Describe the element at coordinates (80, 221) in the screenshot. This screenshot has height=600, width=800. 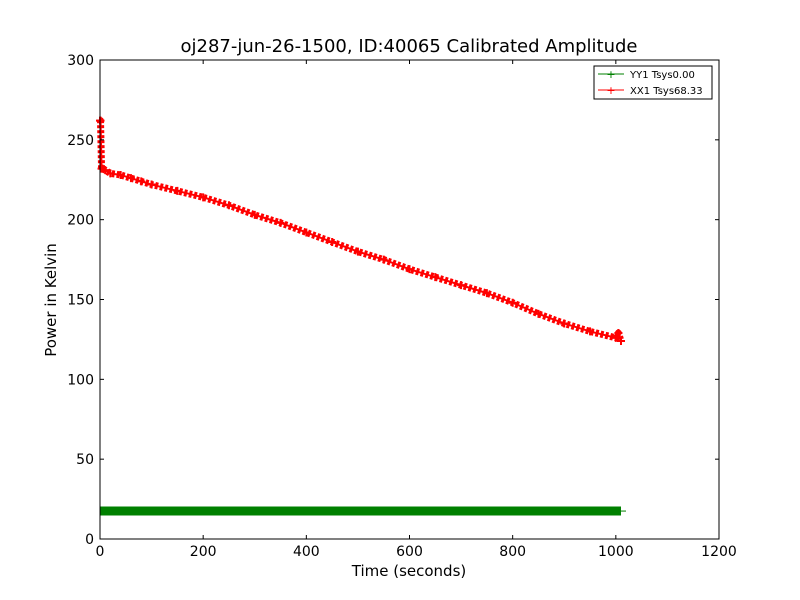
I see `y-tick-label: 200` at that location.